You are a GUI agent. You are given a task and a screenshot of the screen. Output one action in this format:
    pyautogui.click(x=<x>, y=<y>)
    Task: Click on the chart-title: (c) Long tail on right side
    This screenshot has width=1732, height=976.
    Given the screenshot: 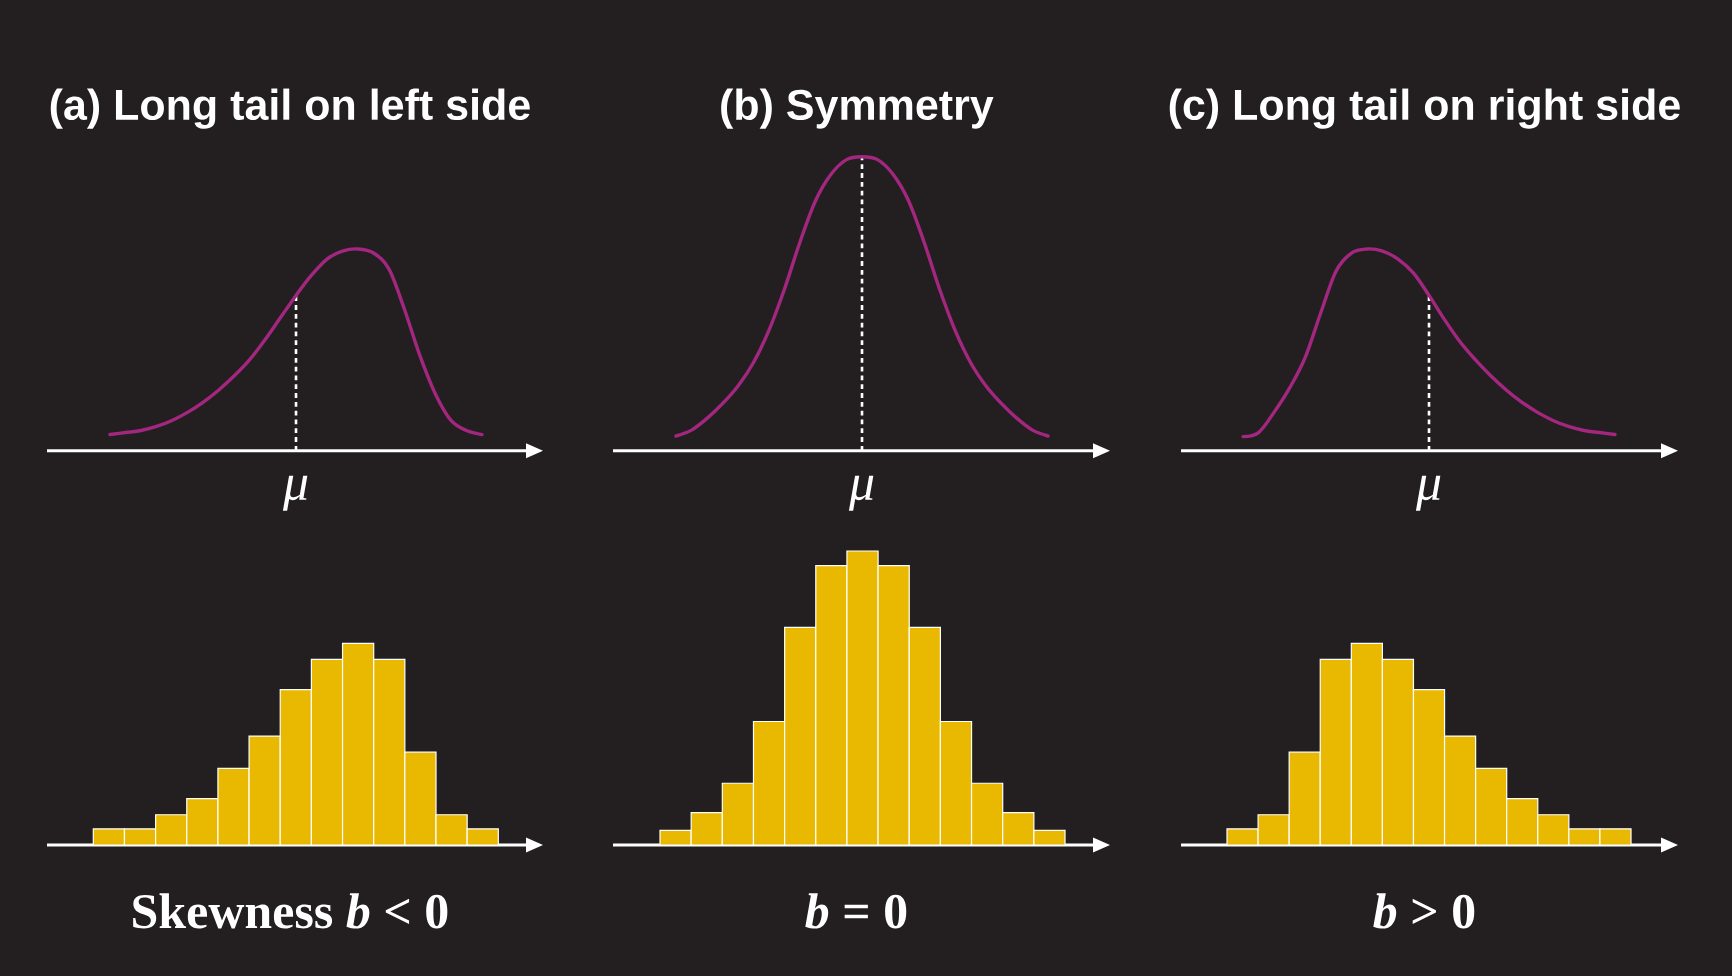 What is the action you would take?
    pyautogui.click(x=1424, y=108)
    